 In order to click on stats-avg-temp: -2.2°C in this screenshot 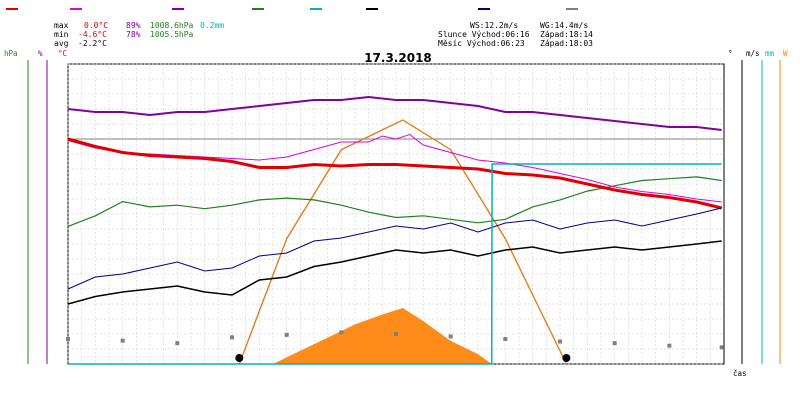, I will do `click(92, 43)`.